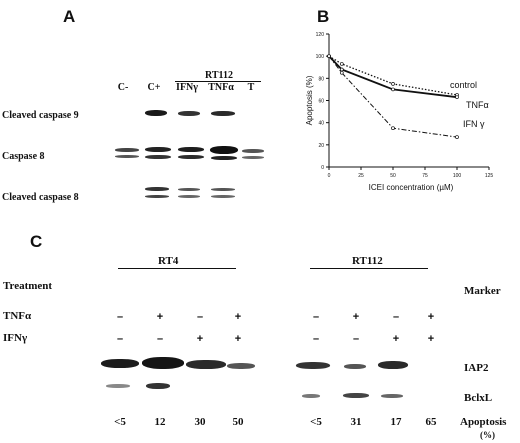 The width and height of the screenshot is (520, 443). I want to click on rt112-c-group-line, so click(369, 268).